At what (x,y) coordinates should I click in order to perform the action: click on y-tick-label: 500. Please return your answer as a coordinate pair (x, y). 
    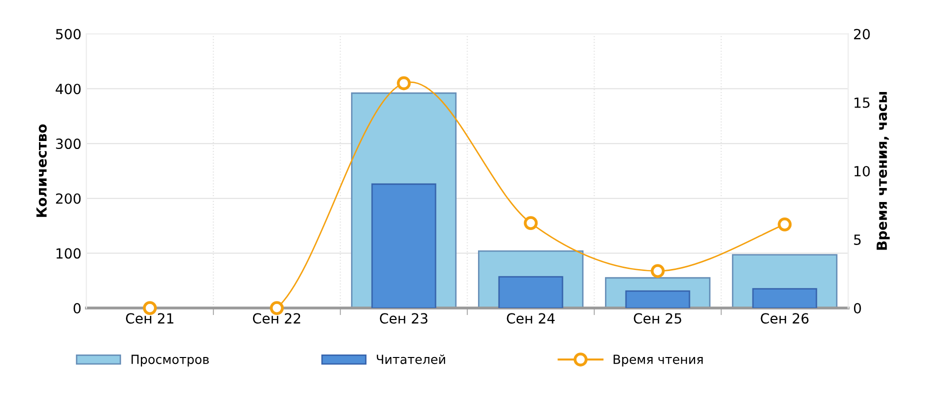
    Looking at the image, I should click on (68, 34).